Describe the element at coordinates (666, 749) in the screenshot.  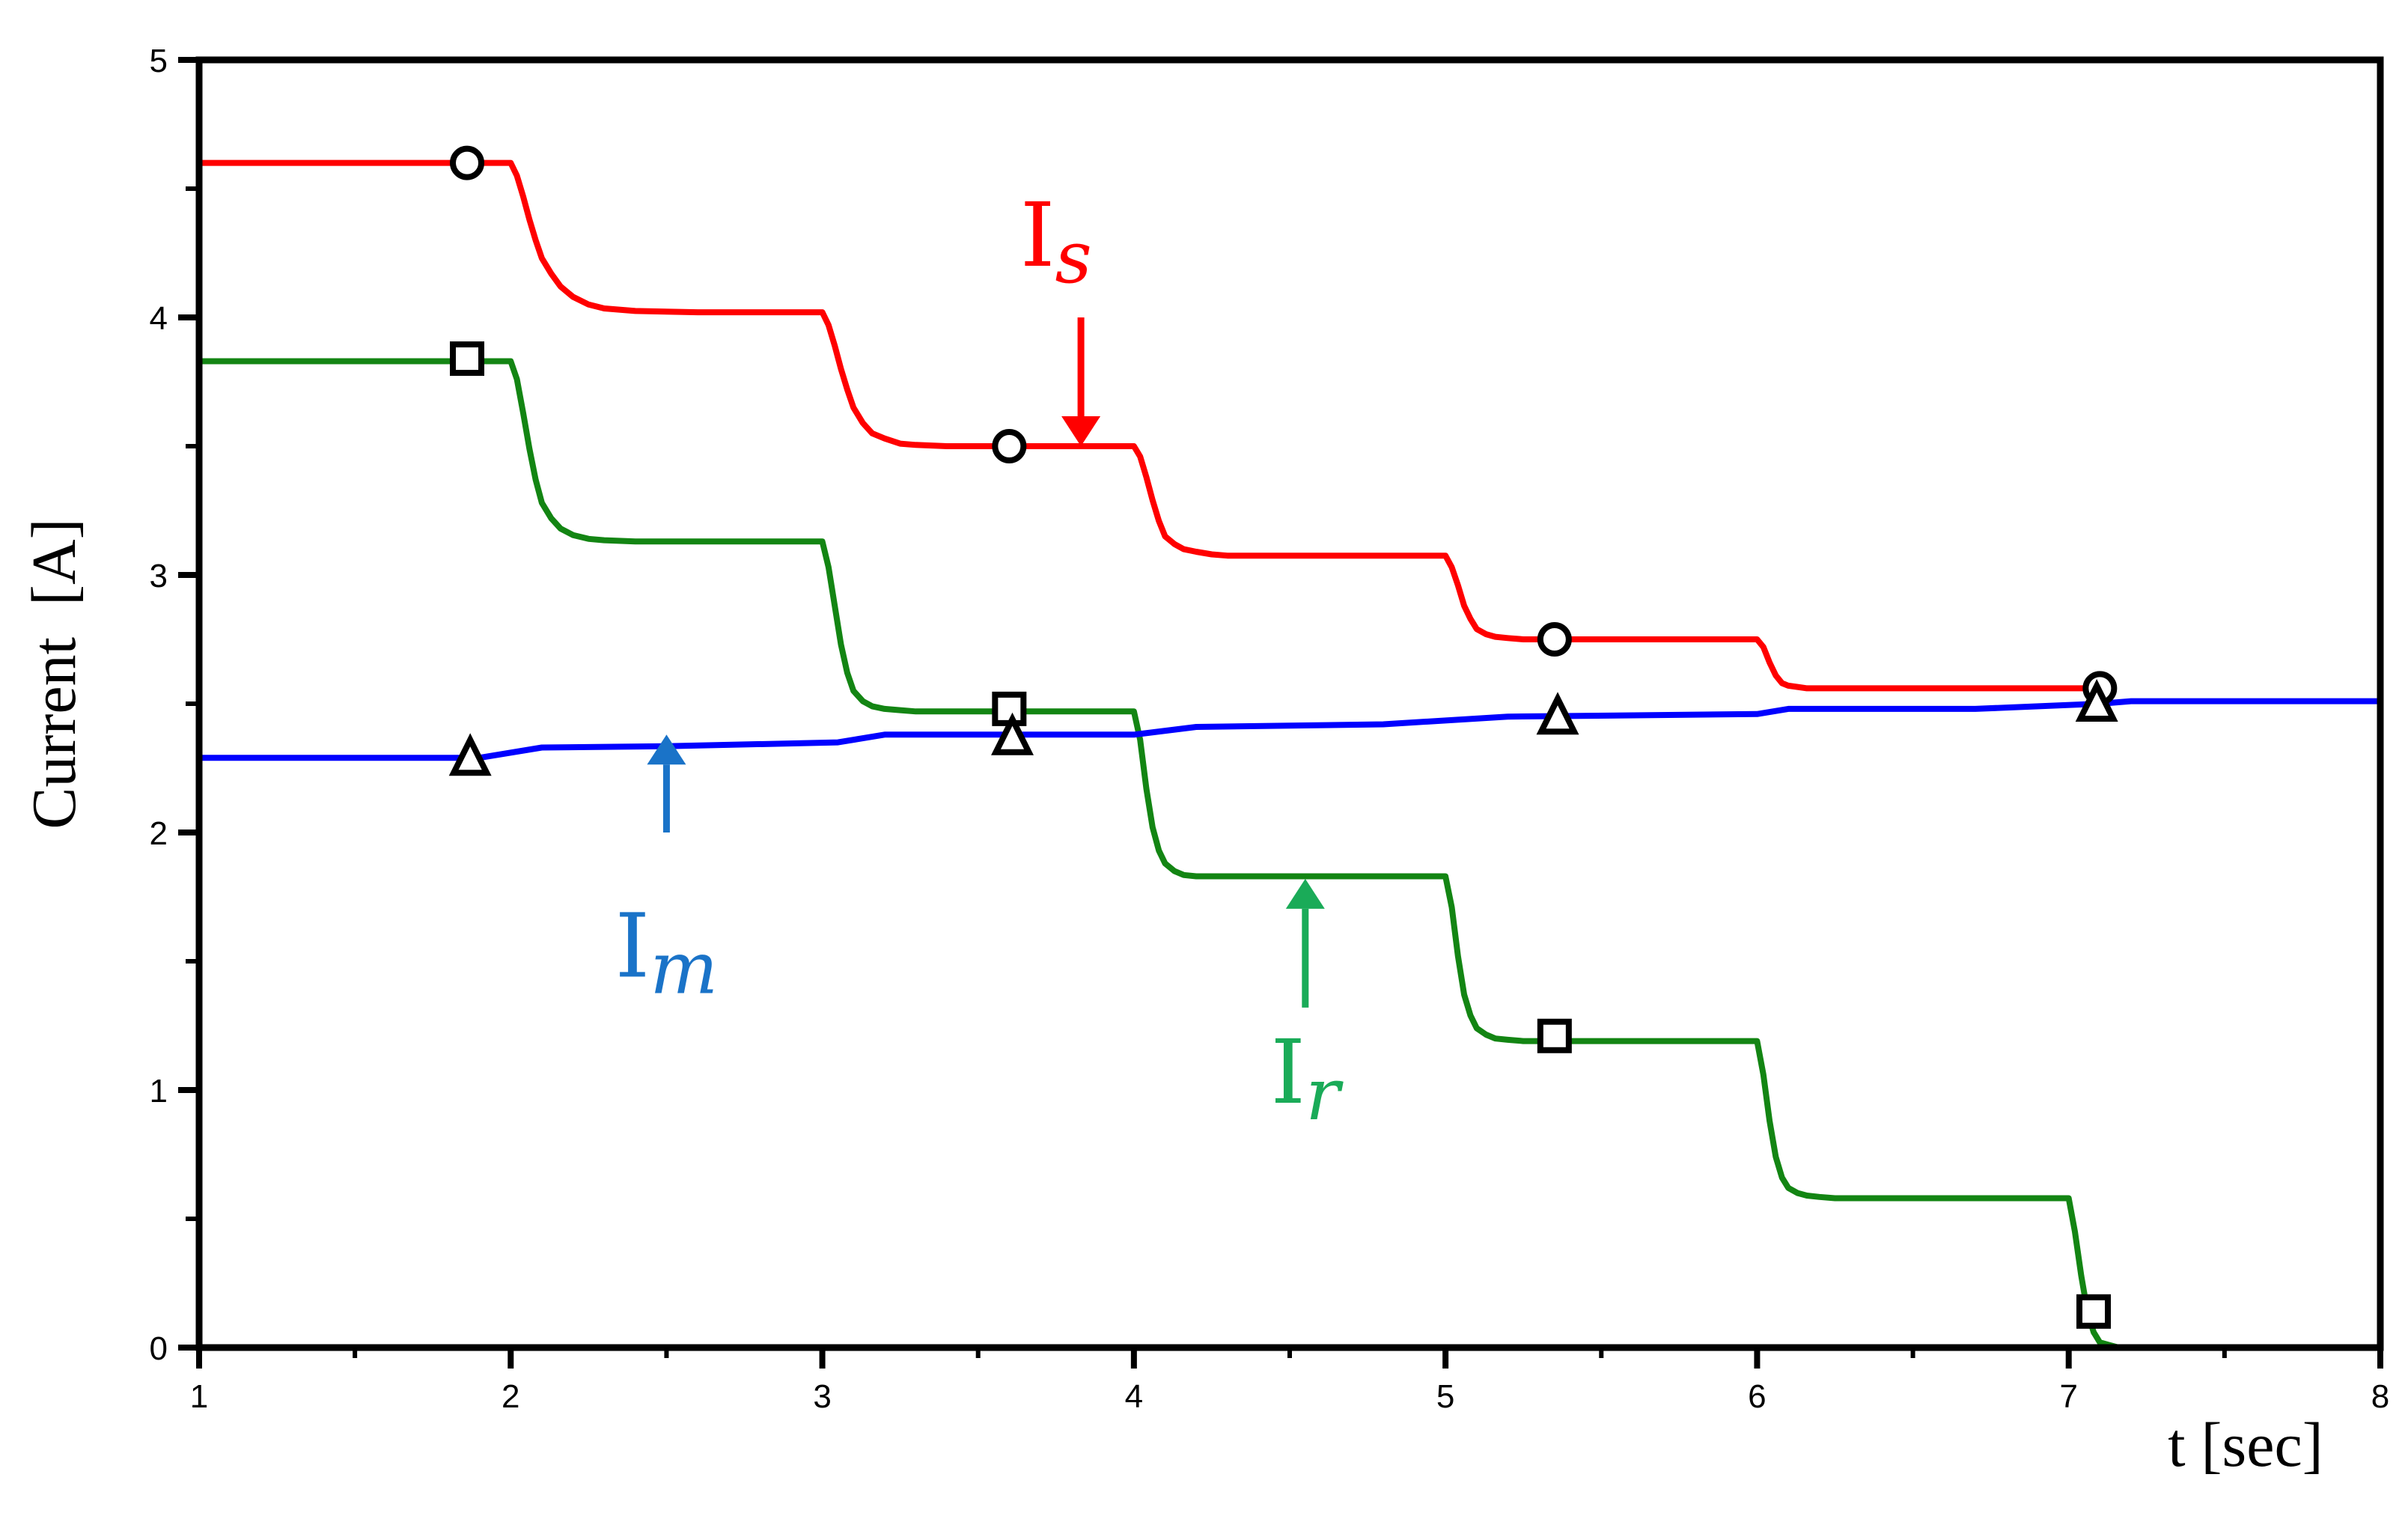
I see `arrow-head-im` at that location.